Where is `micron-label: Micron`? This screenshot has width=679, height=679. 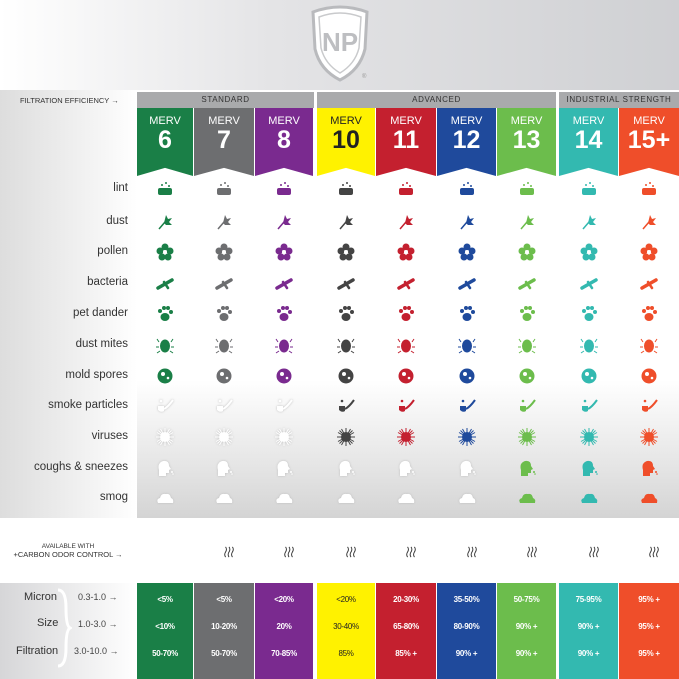
micron-label: Micron is located at coordinates (41, 597).